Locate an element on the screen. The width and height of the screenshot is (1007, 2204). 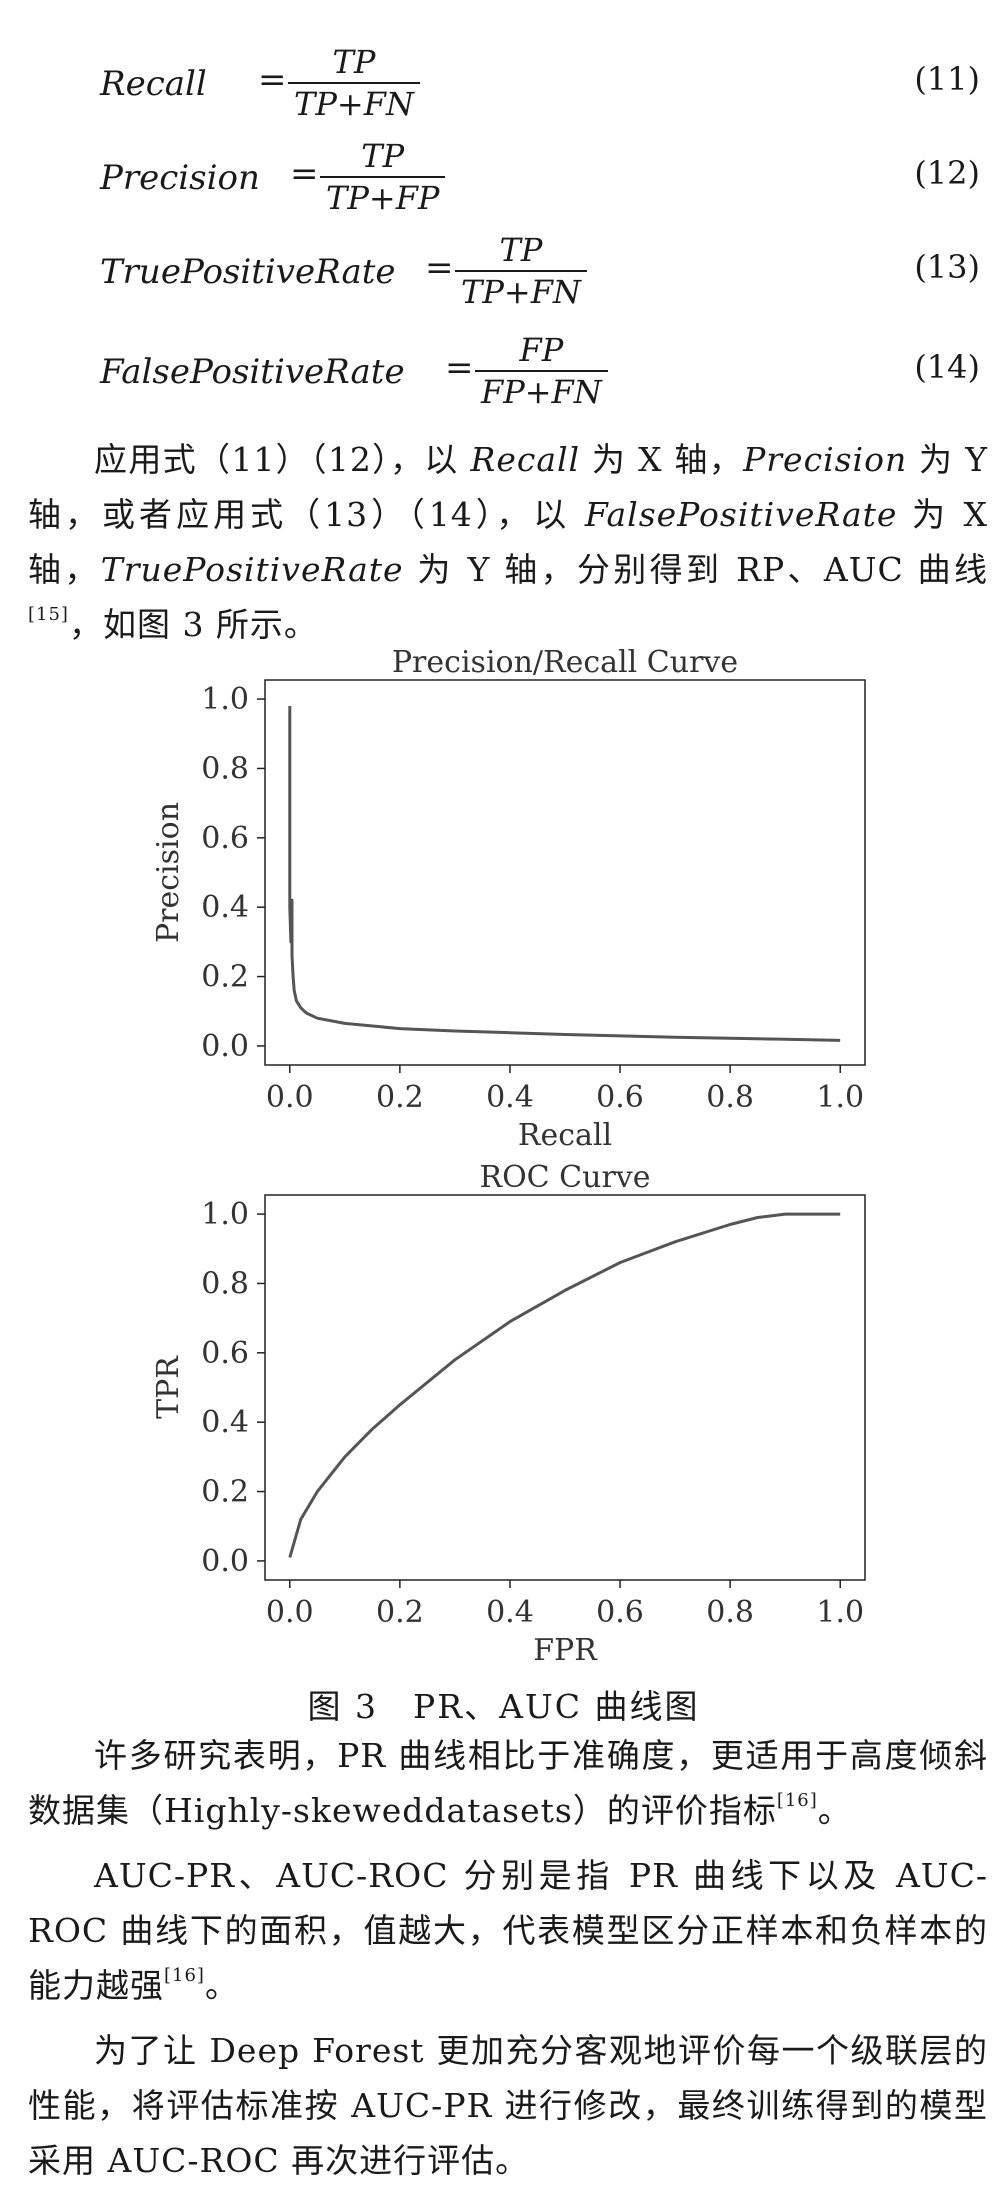
eq-lhs: TruePositiveRate is located at coordinates (248, 272).